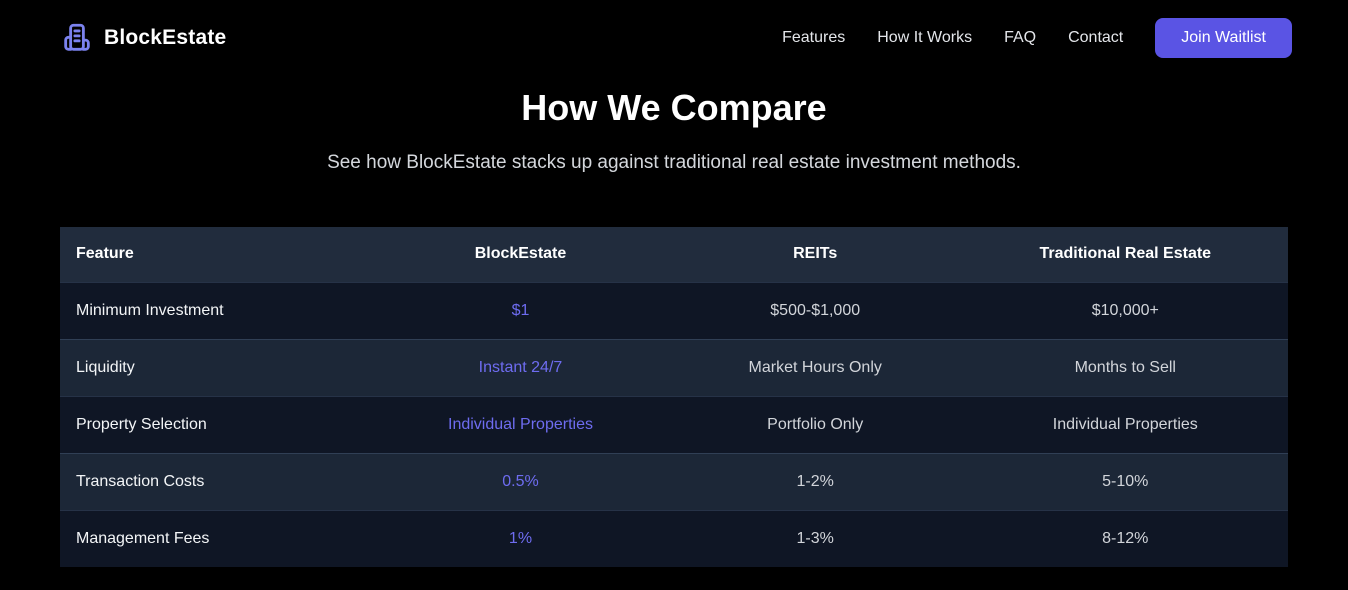 This screenshot has height=590, width=1348. What do you see at coordinates (165, 37) in the screenshot?
I see `brand-name: BlockEstate` at bounding box center [165, 37].